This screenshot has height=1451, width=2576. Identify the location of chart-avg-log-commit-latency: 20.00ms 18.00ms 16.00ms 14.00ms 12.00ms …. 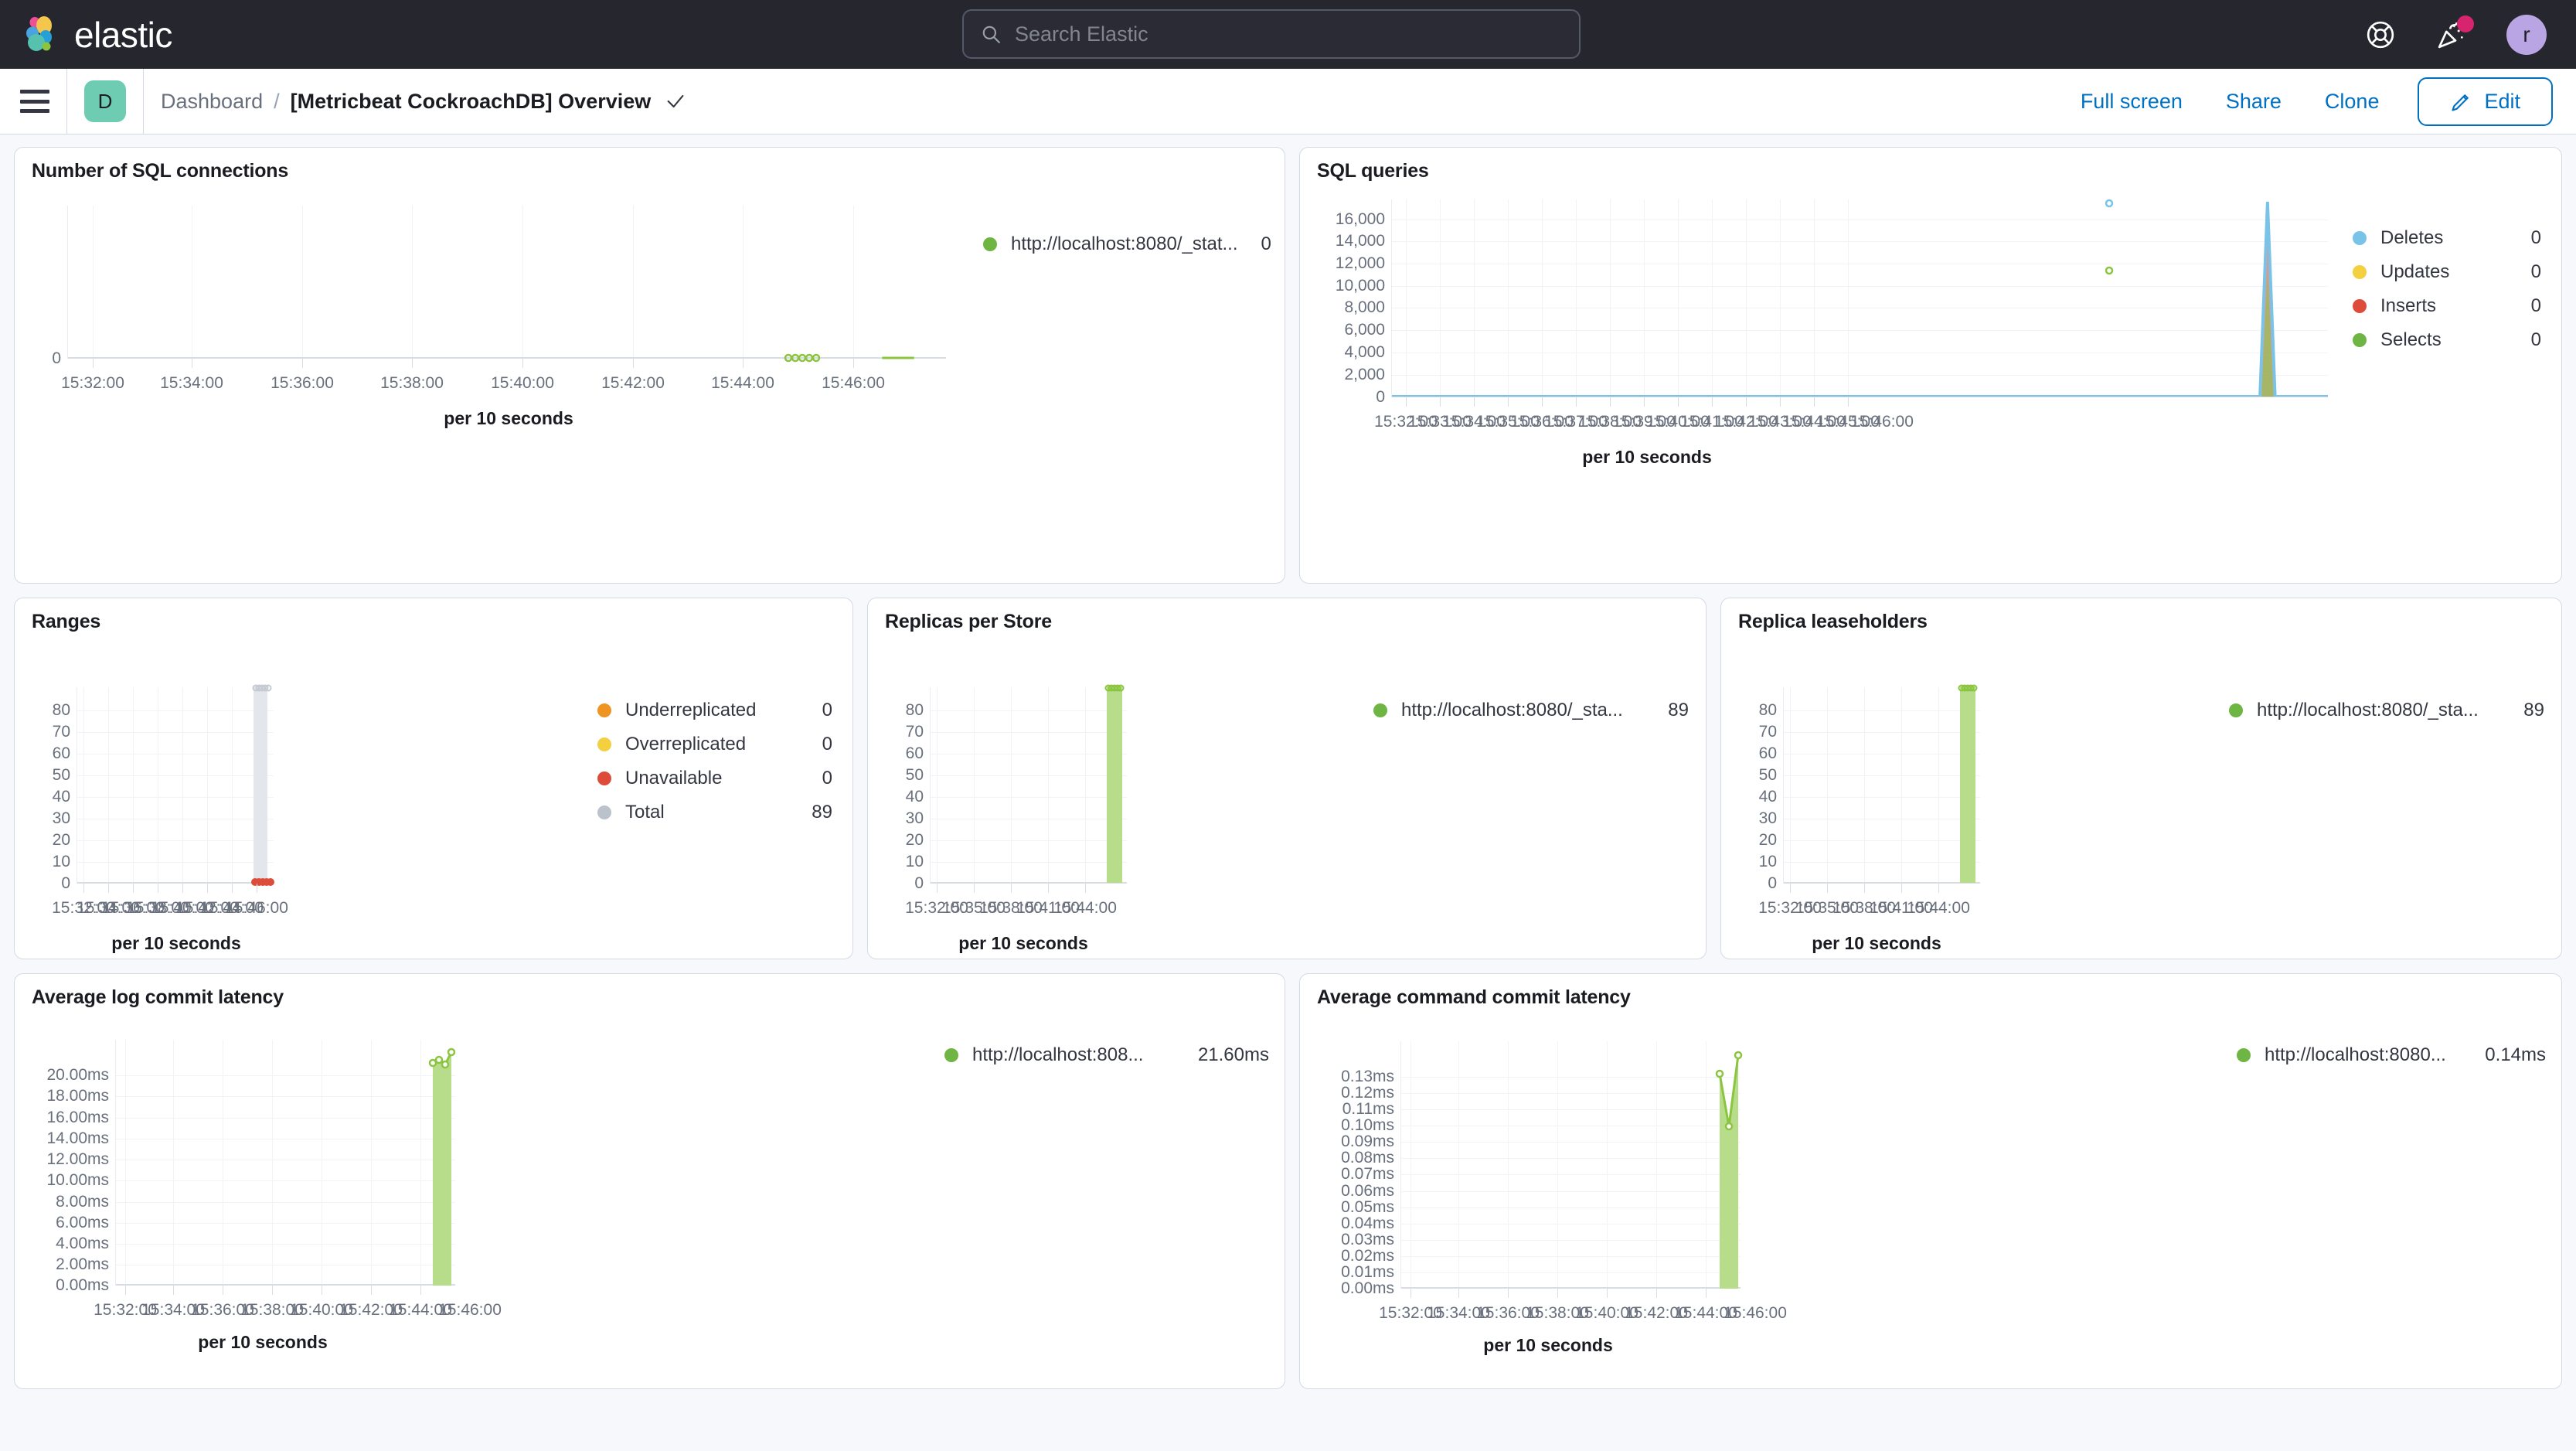
(479, 1198).